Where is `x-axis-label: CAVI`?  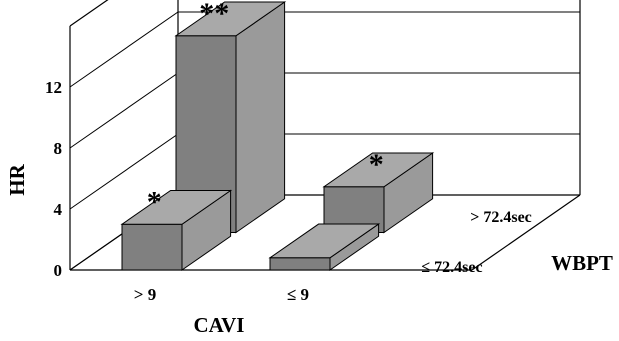 x-axis-label: CAVI is located at coordinates (219, 325).